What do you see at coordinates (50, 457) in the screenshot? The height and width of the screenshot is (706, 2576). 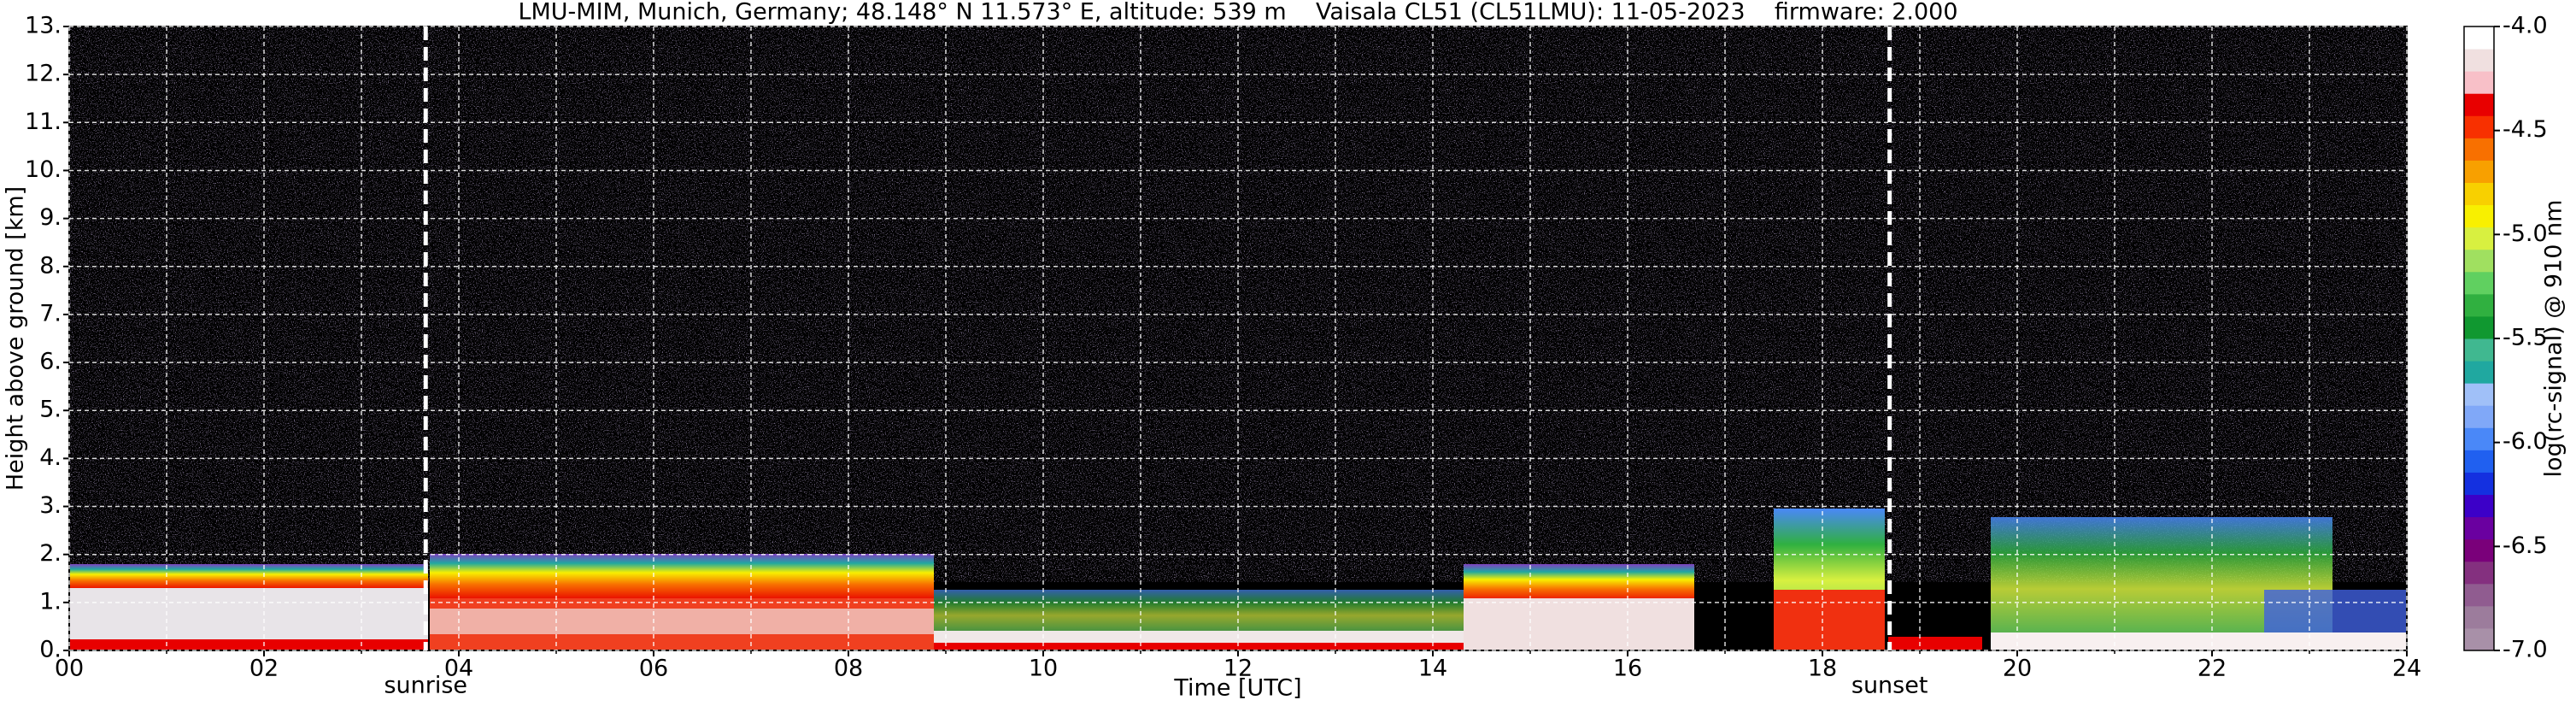 I see `y-tick-label: 4.` at bounding box center [50, 457].